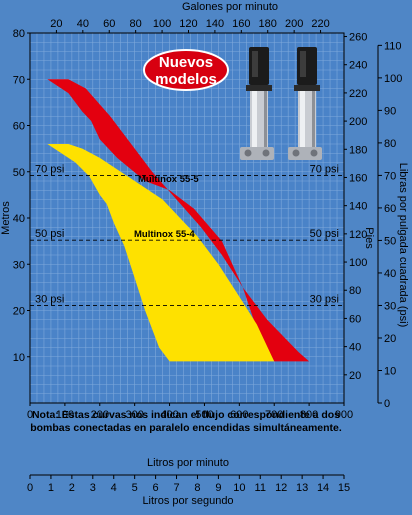 This screenshot has height=515, width=412. Describe the element at coordinates (390, 306) in the screenshot. I see `psi-tick-label: 30` at that location.